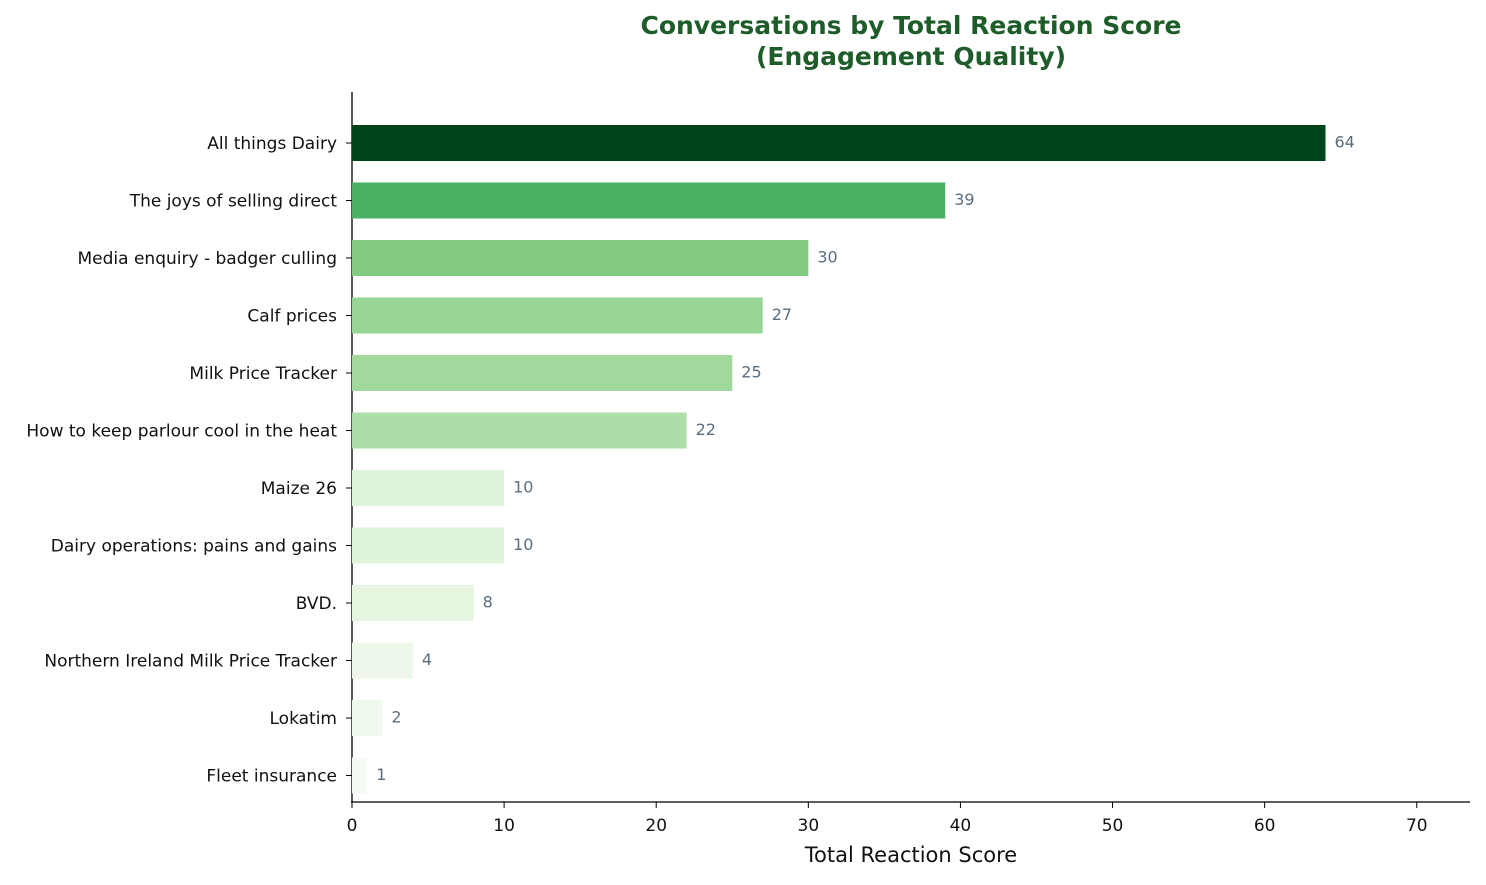 This screenshot has height=885, width=1486. I want to click on value-label: 25, so click(751, 372).